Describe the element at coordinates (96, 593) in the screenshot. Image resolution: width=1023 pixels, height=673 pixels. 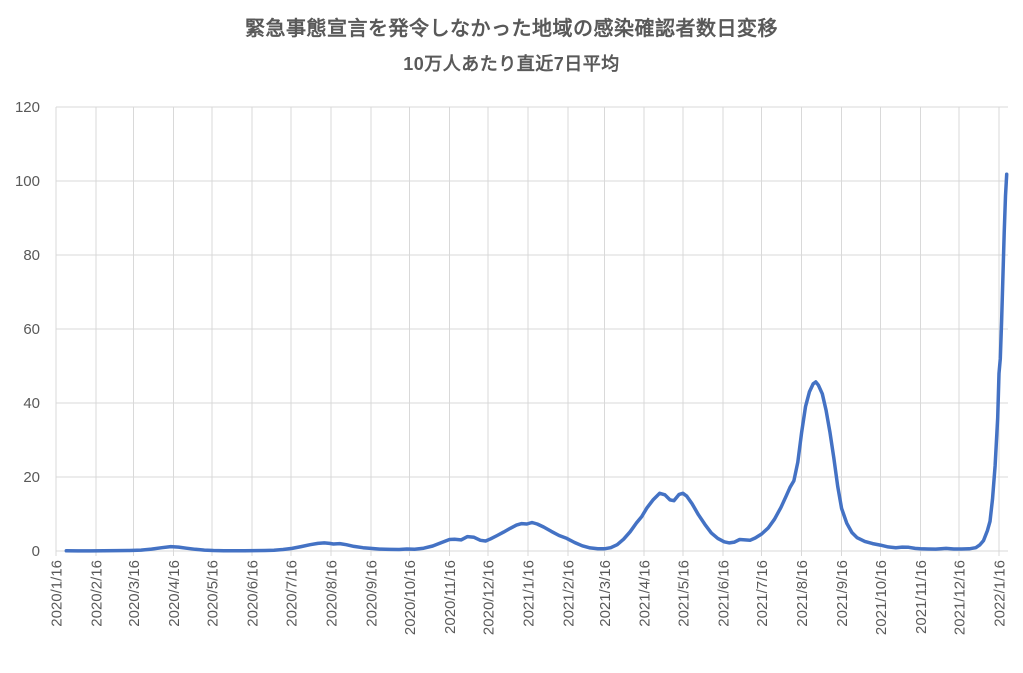
I see `x-axis-label: 2020/2/16` at that location.